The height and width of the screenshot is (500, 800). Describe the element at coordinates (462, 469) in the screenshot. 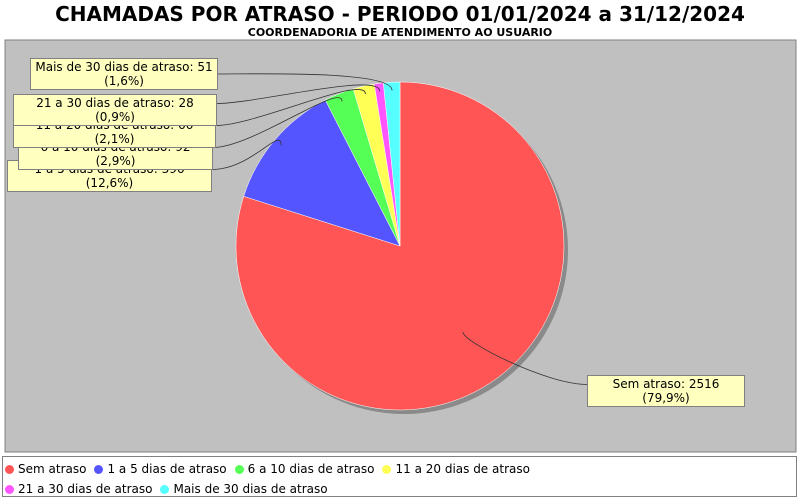

I see `legend-label: 11 a 20 dias de atraso` at that location.